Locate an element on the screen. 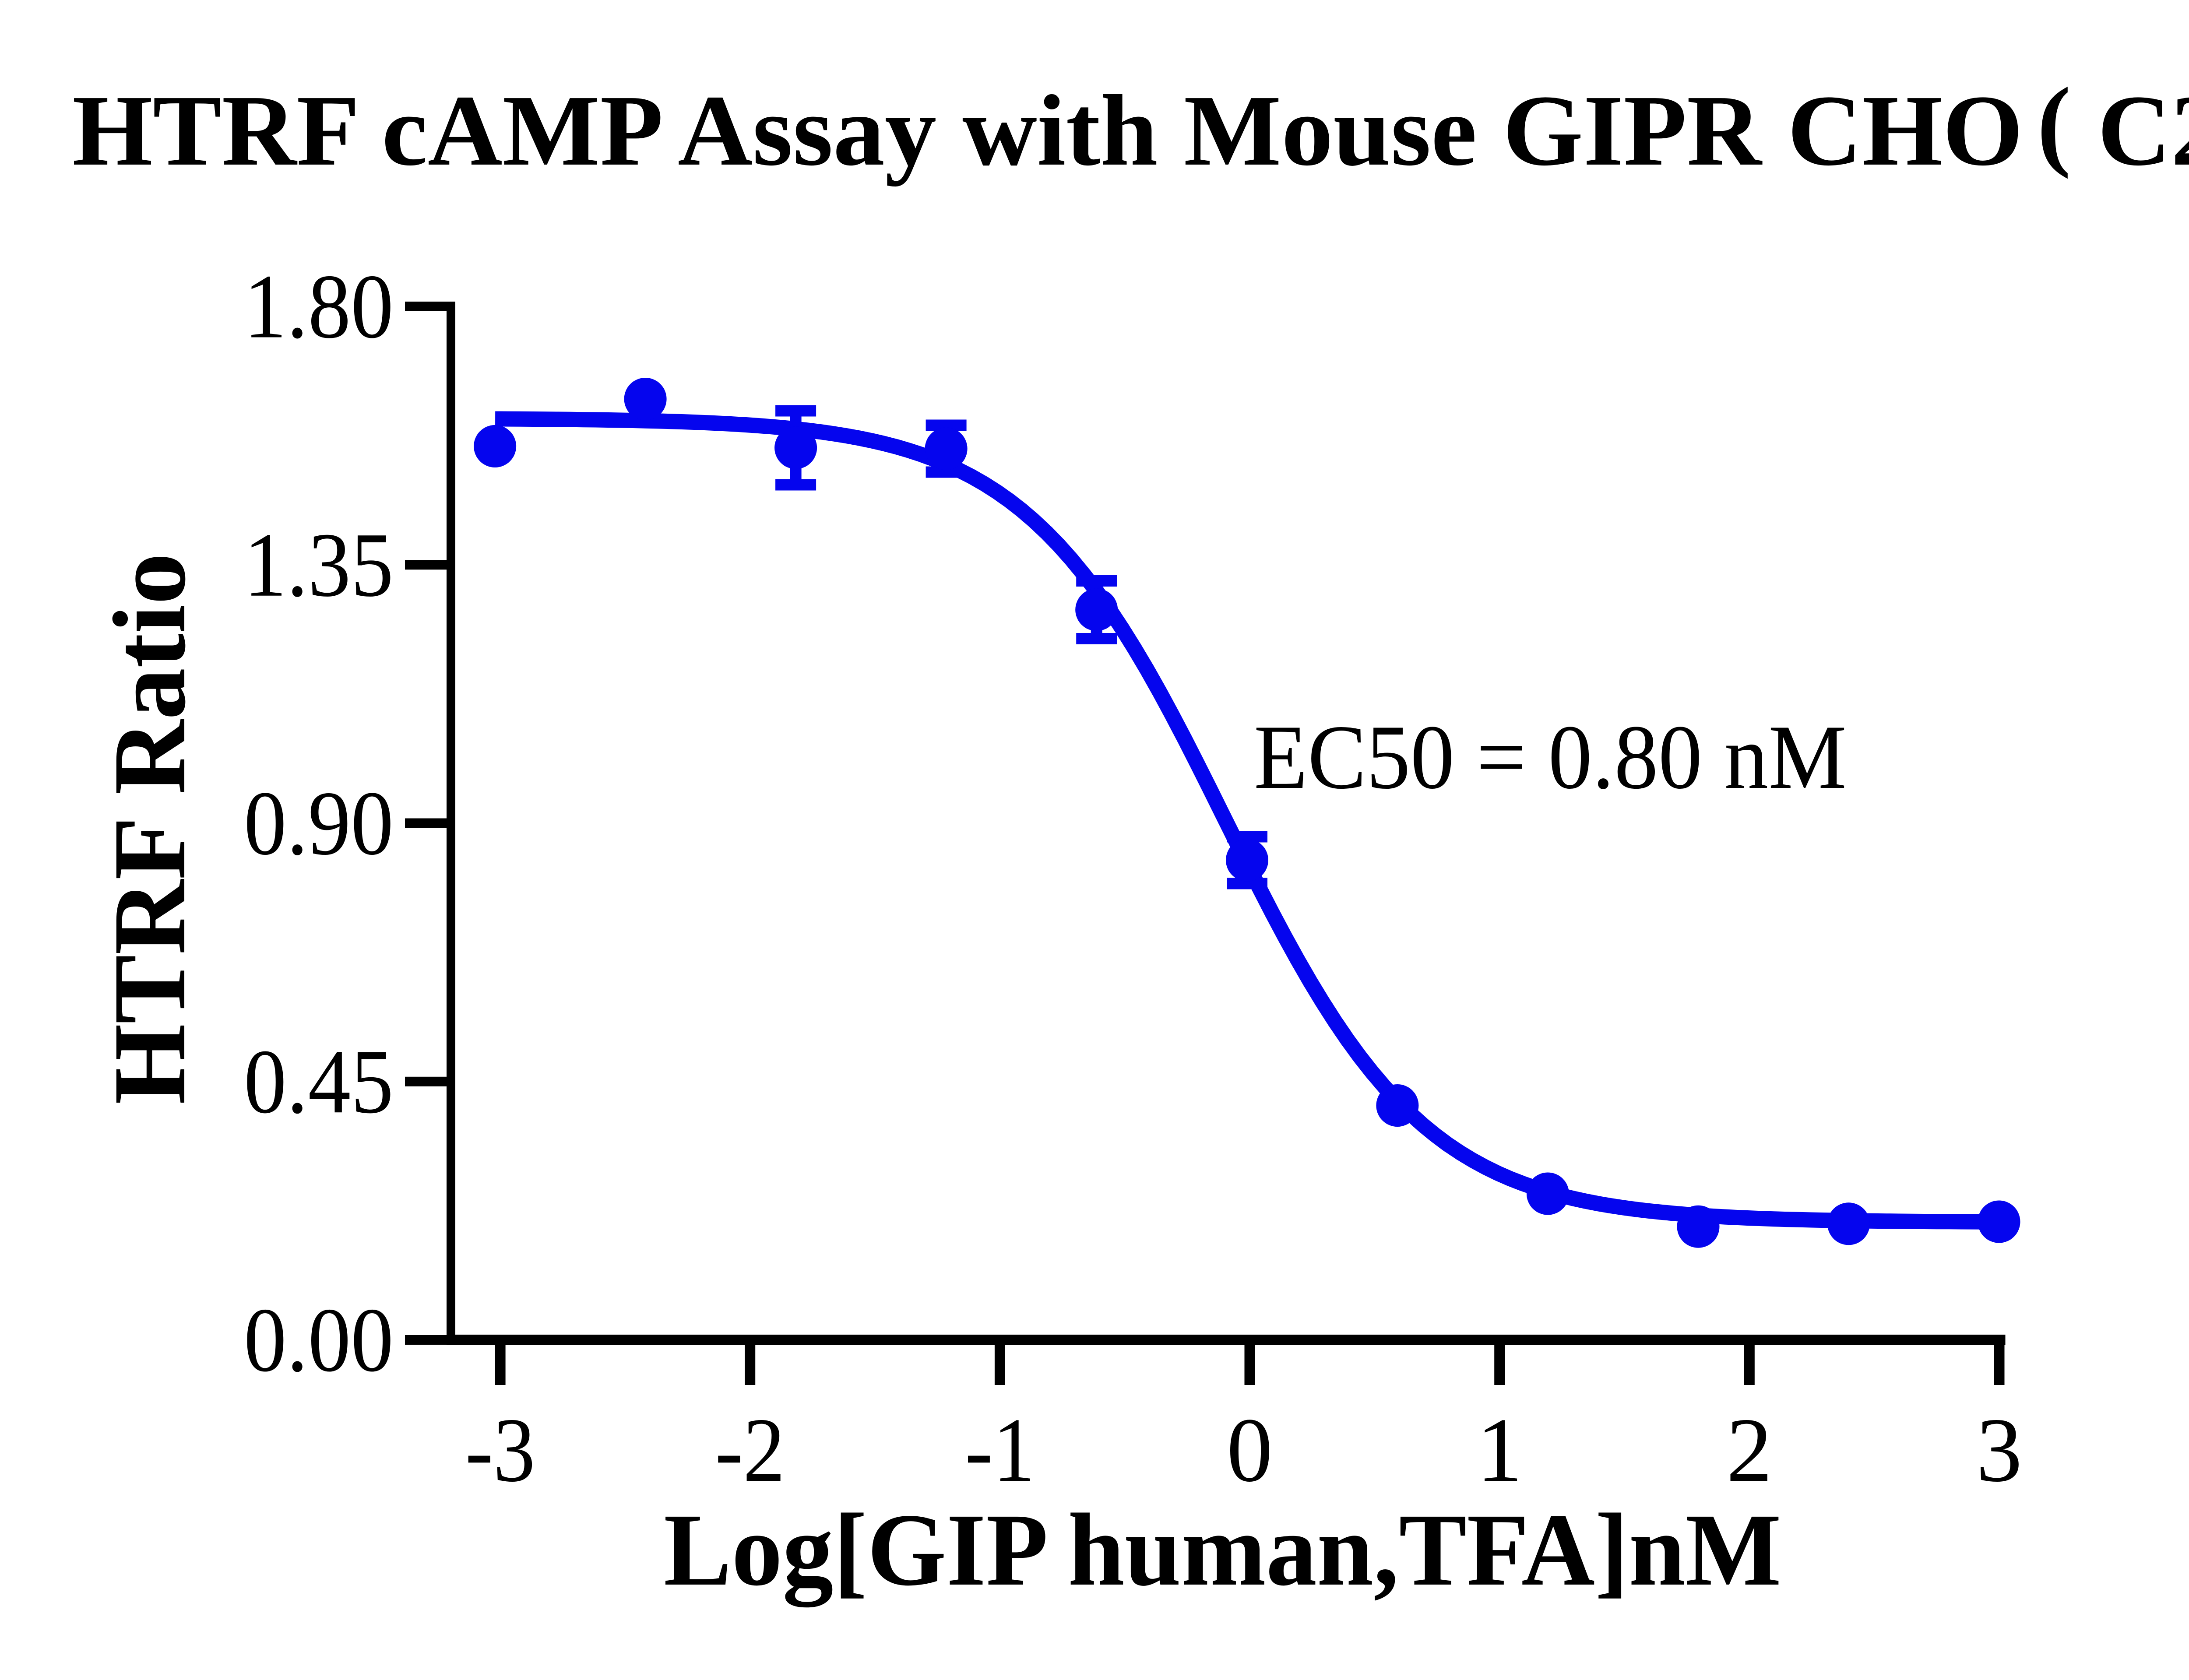 The height and width of the screenshot is (1680, 2189). svg-text: 2 is located at coordinates (1749, 1450).